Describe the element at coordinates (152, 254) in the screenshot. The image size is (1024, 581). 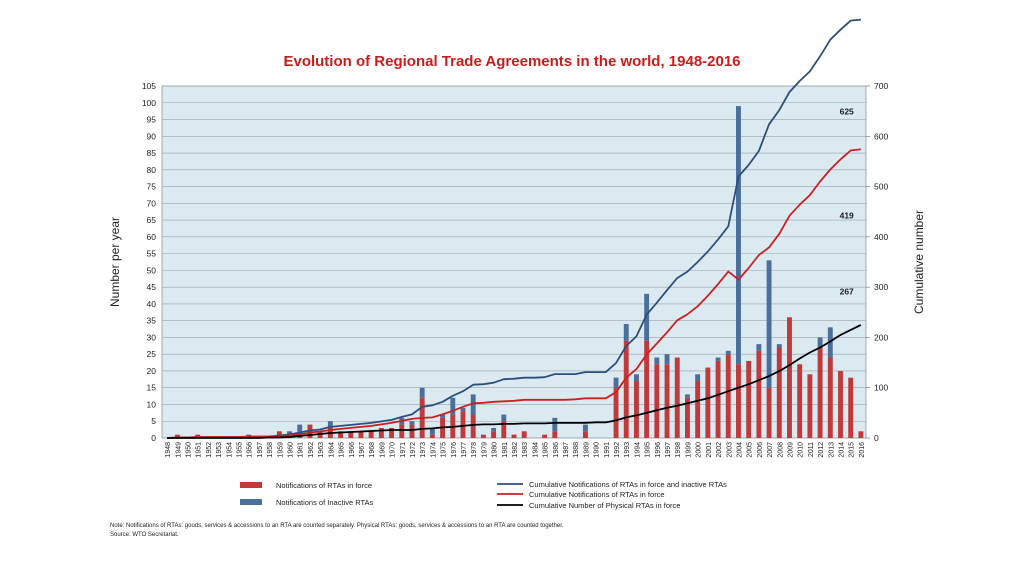
I see `y-tick-label: 55` at that location.